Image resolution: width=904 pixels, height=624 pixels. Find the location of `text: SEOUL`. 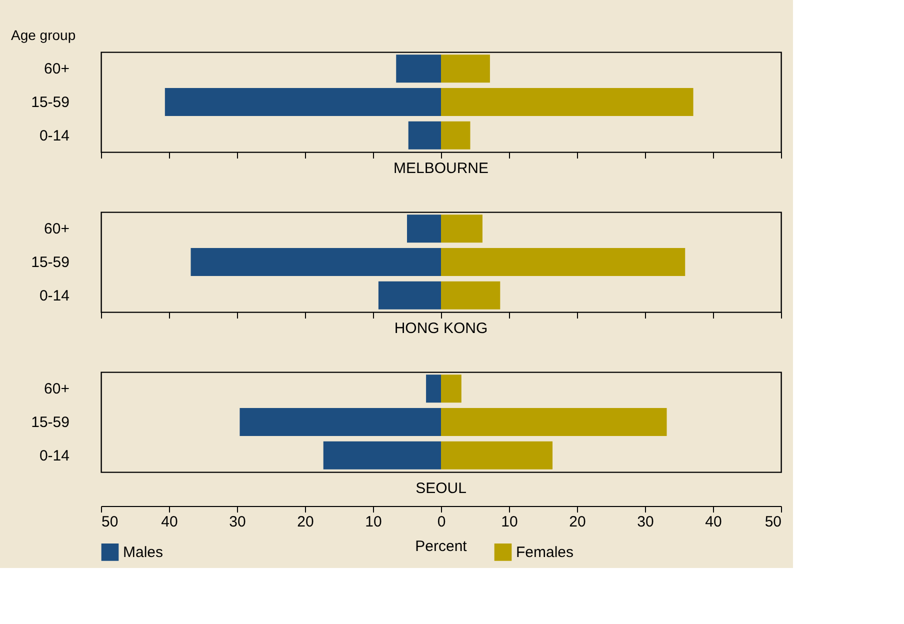

text: SEOUL is located at coordinates (441, 488).